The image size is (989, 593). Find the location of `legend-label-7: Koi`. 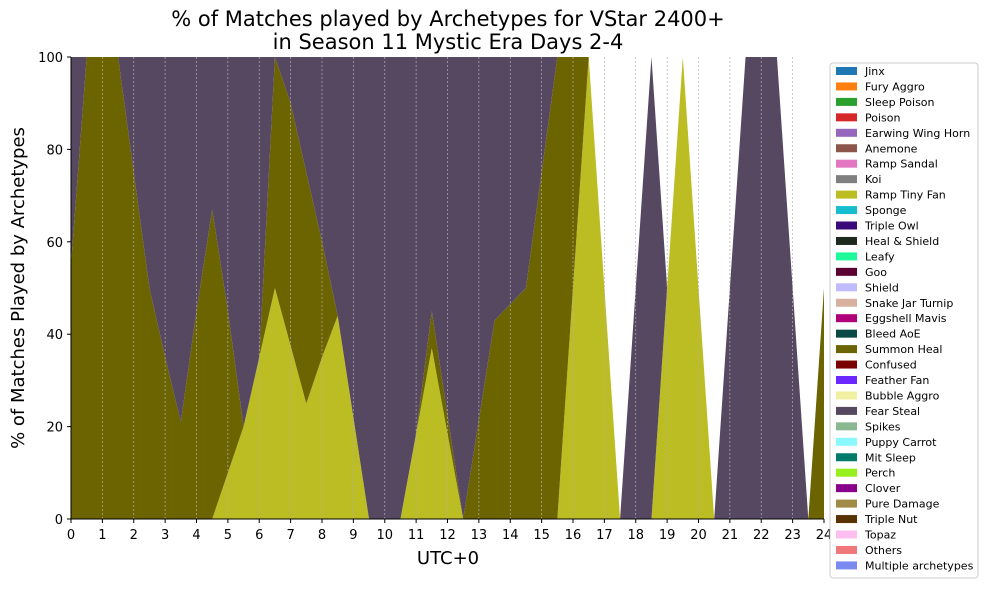

legend-label-7: Koi is located at coordinates (873, 179).